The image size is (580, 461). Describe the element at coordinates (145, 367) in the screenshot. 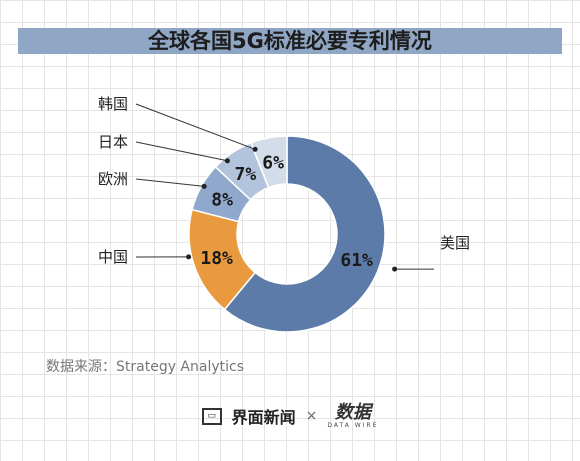

I see `source-note: 数据来源：Strategy Analytics` at that location.